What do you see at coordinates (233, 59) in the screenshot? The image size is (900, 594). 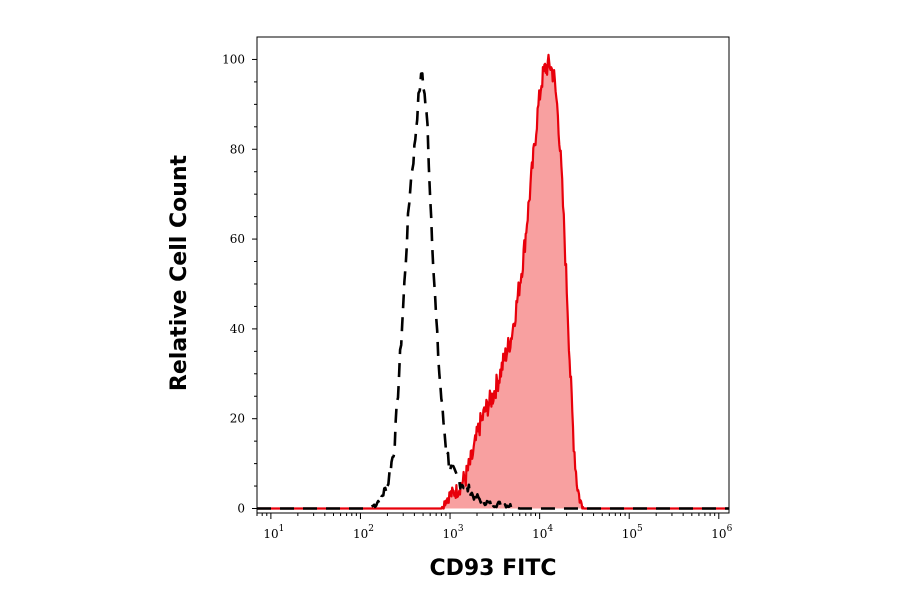 I see `y-tick-label: 100` at bounding box center [233, 59].